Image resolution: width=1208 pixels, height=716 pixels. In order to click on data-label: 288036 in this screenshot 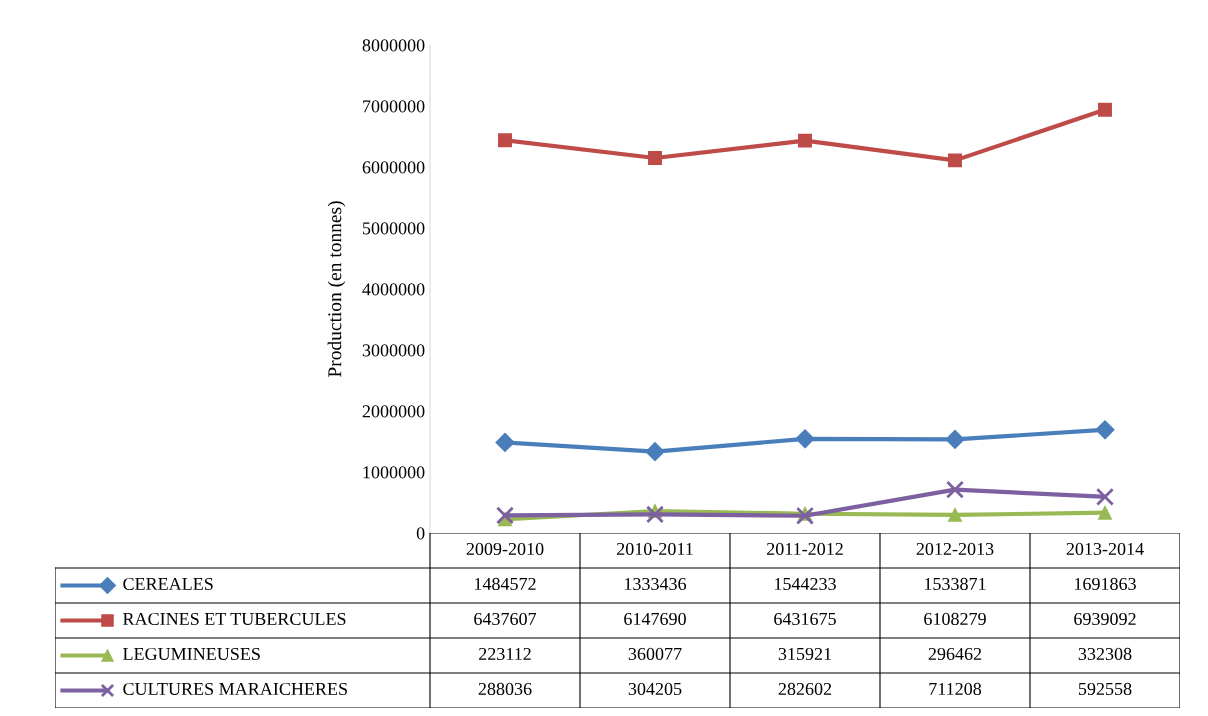, I will do `click(505, 689)`.